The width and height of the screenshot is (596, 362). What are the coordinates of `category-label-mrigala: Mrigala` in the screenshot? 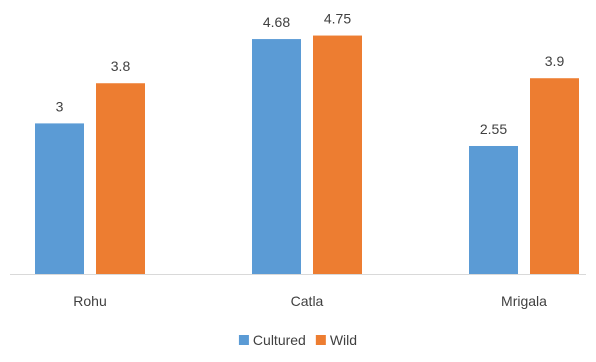 It's located at (524, 301).